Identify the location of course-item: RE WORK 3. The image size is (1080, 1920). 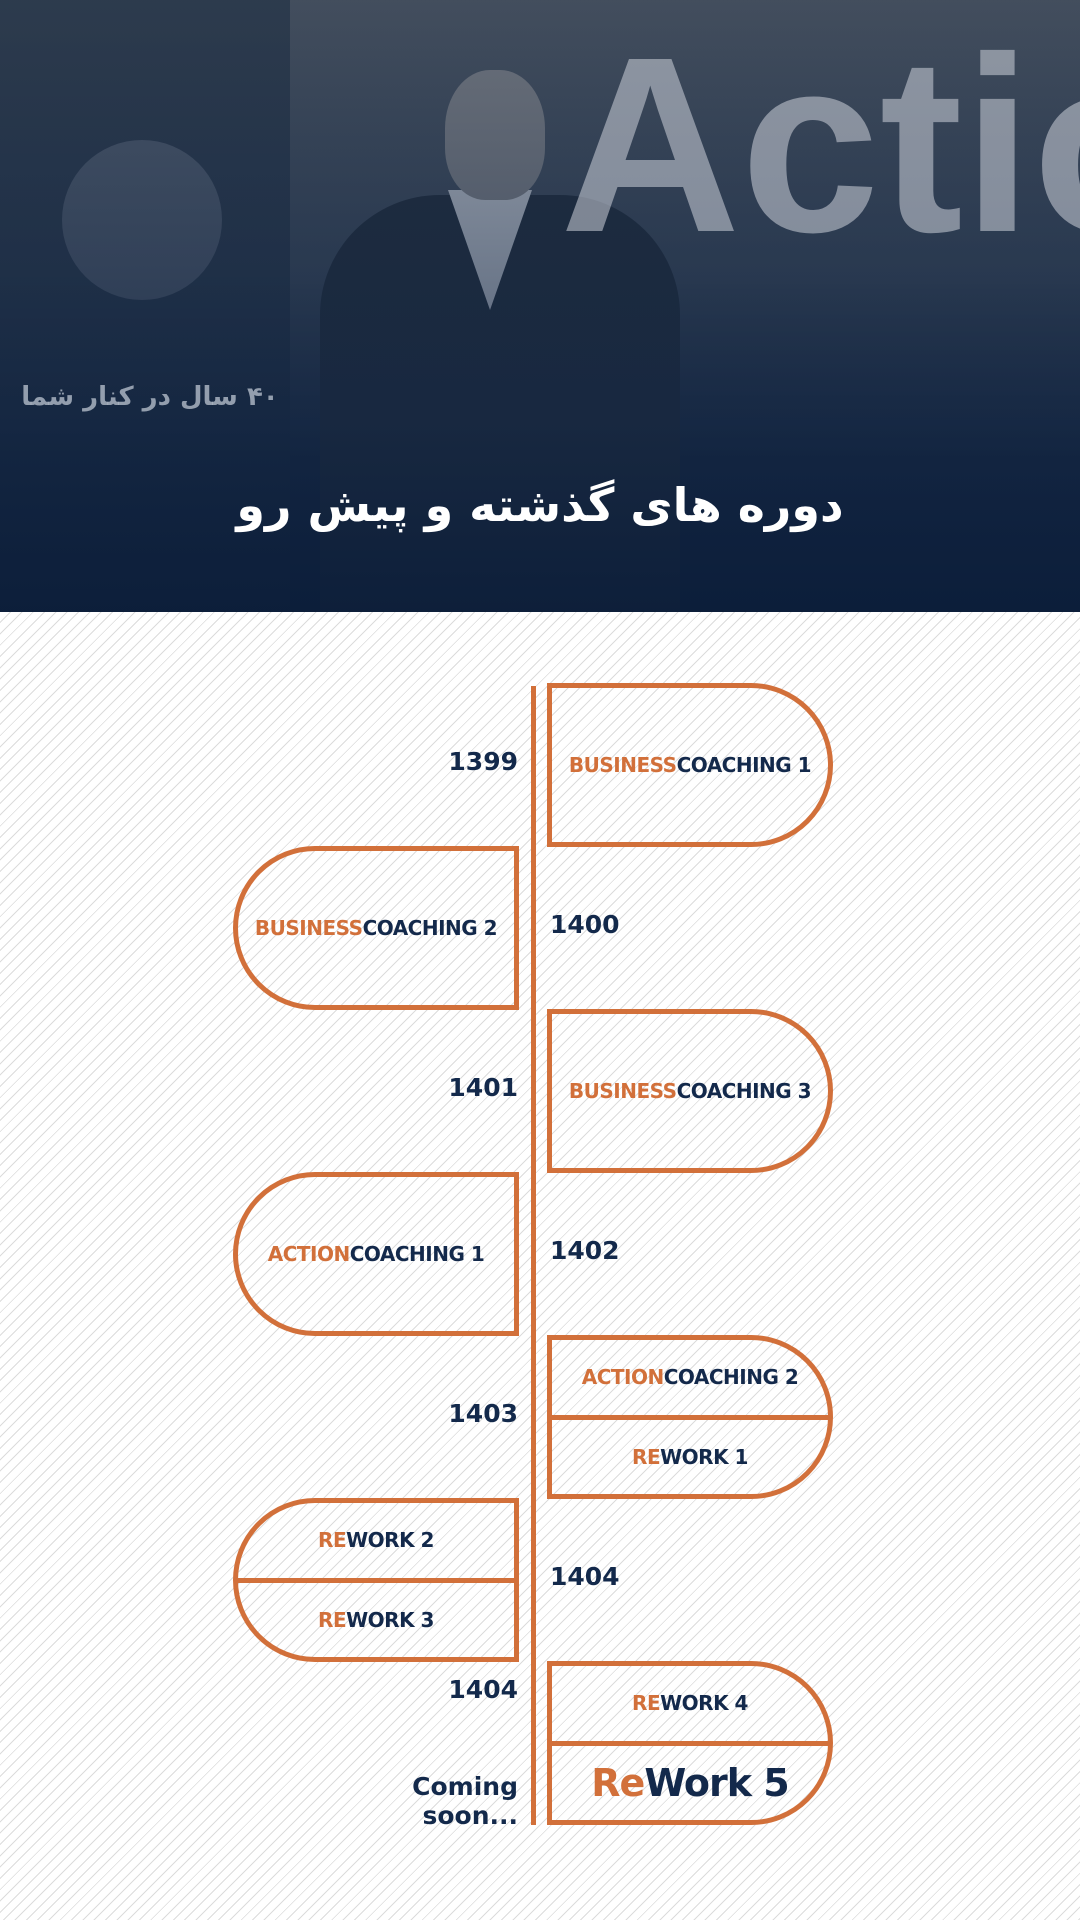
(376, 1617).